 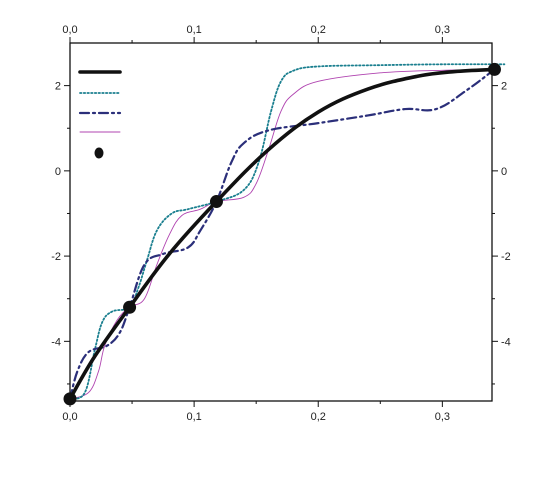 I want to click on x-tick-label-top: 0,0, so click(x=69, y=30).